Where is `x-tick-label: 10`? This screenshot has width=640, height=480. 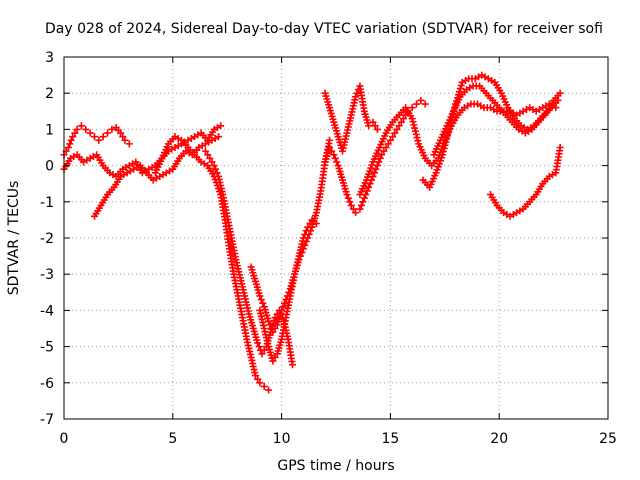 x-tick-label: 10 is located at coordinates (282, 439).